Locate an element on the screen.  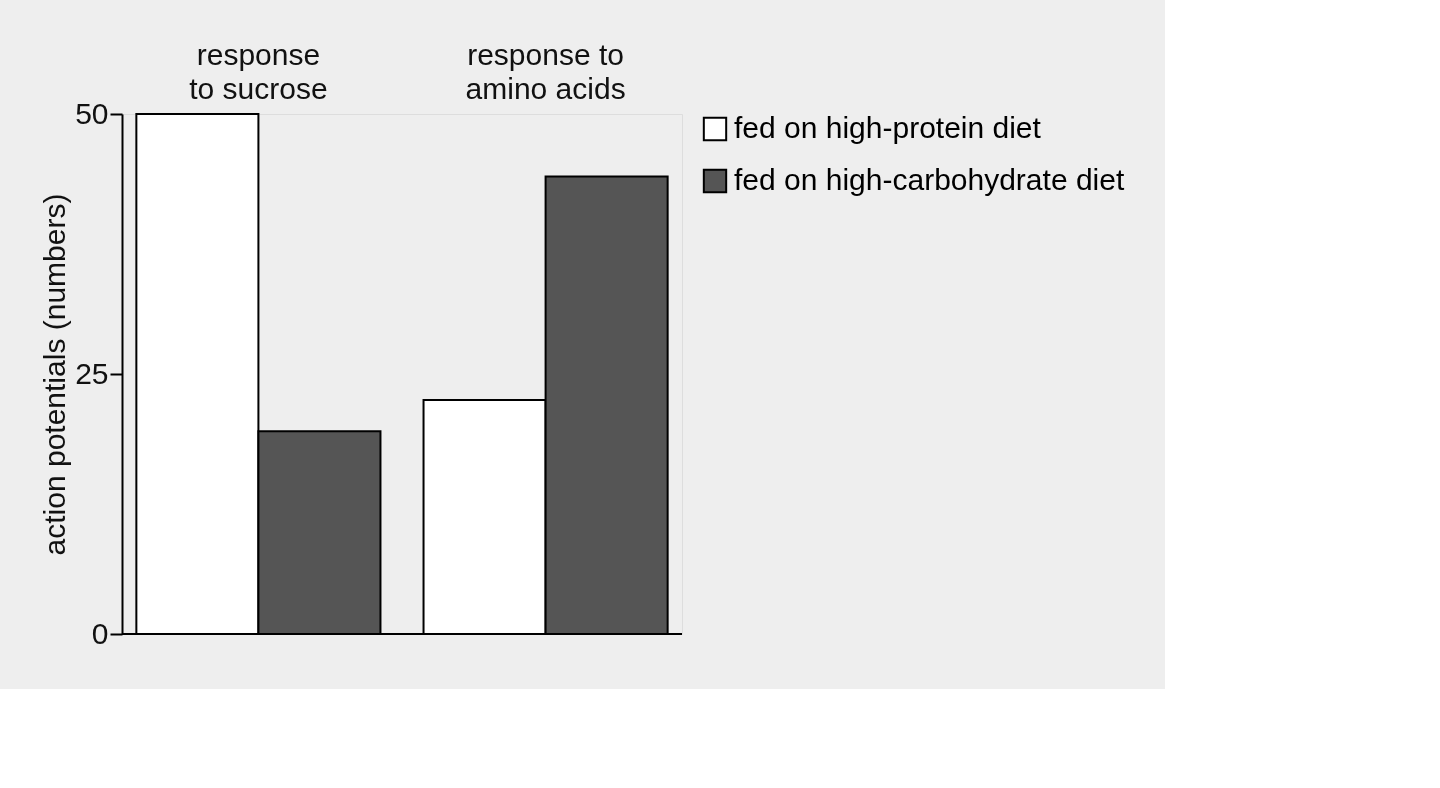
y-tick-label: 0 is located at coordinates (100, 633).